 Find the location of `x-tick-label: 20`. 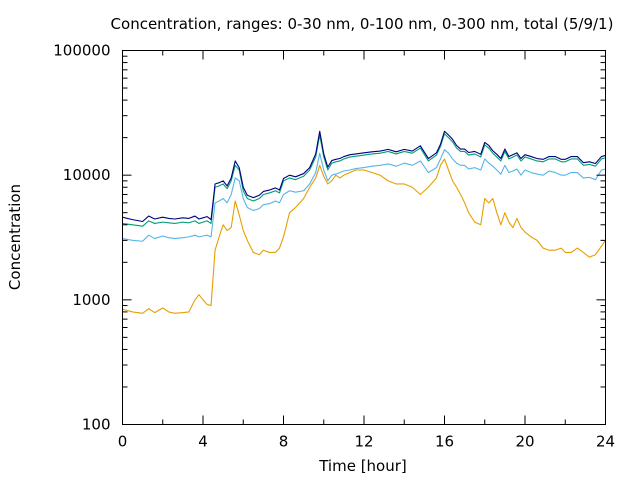

x-tick-label: 20 is located at coordinates (524, 442).